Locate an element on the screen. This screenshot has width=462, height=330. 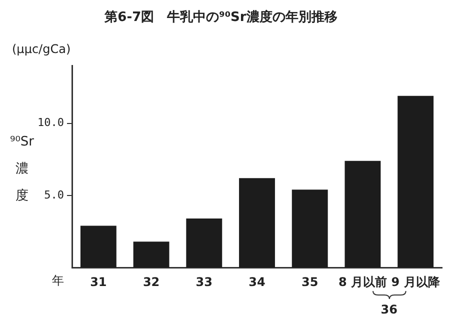
x-tick-label: 31 is located at coordinates (98, 281).